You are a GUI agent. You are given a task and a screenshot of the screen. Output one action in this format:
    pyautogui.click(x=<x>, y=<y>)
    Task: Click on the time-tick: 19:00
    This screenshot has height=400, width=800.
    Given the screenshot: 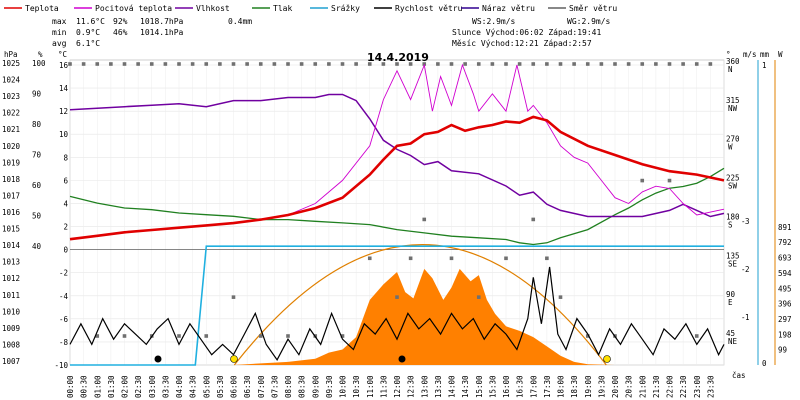 What is the action you would take?
    pyautogui.click(x=588, y=386)
    